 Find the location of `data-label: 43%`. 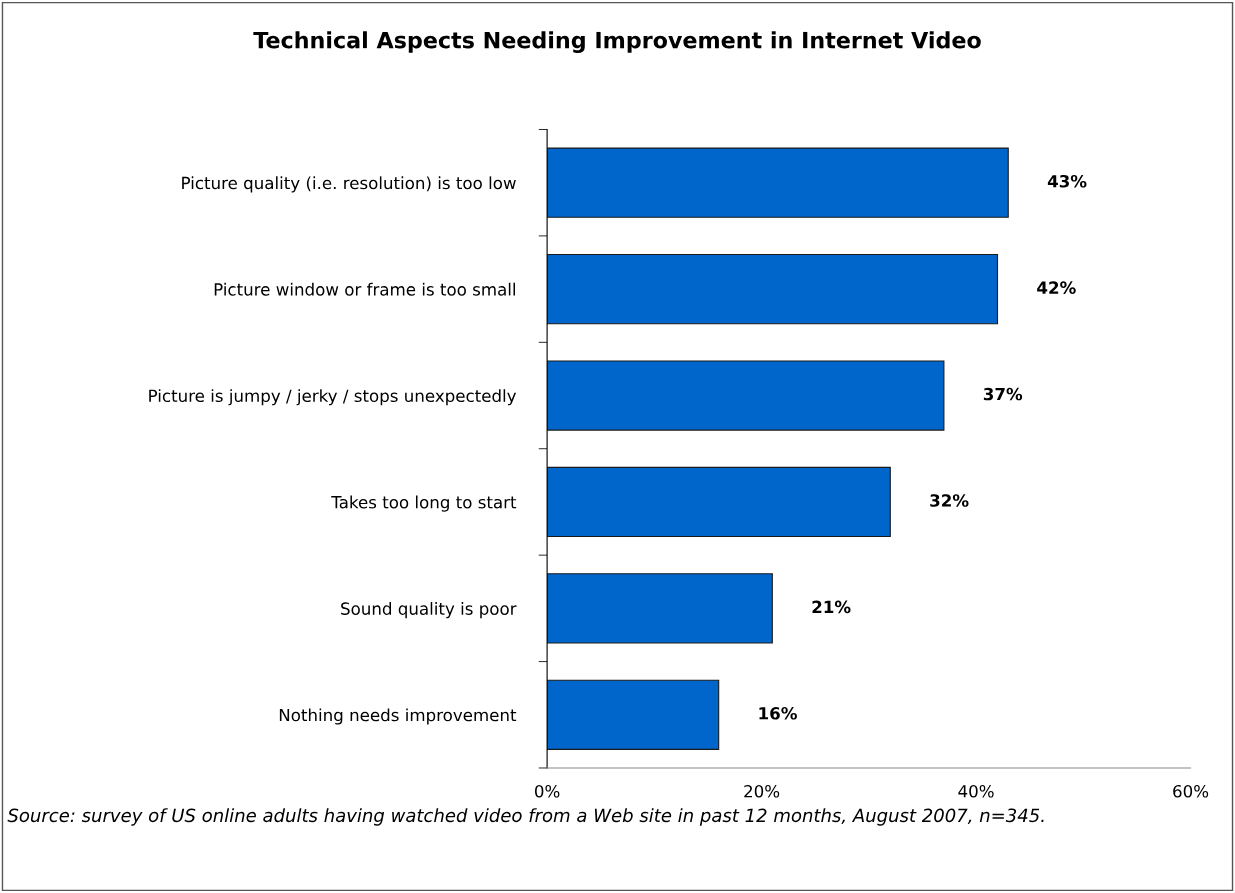

data-label: 43% is located at coordinates (1067, 181).